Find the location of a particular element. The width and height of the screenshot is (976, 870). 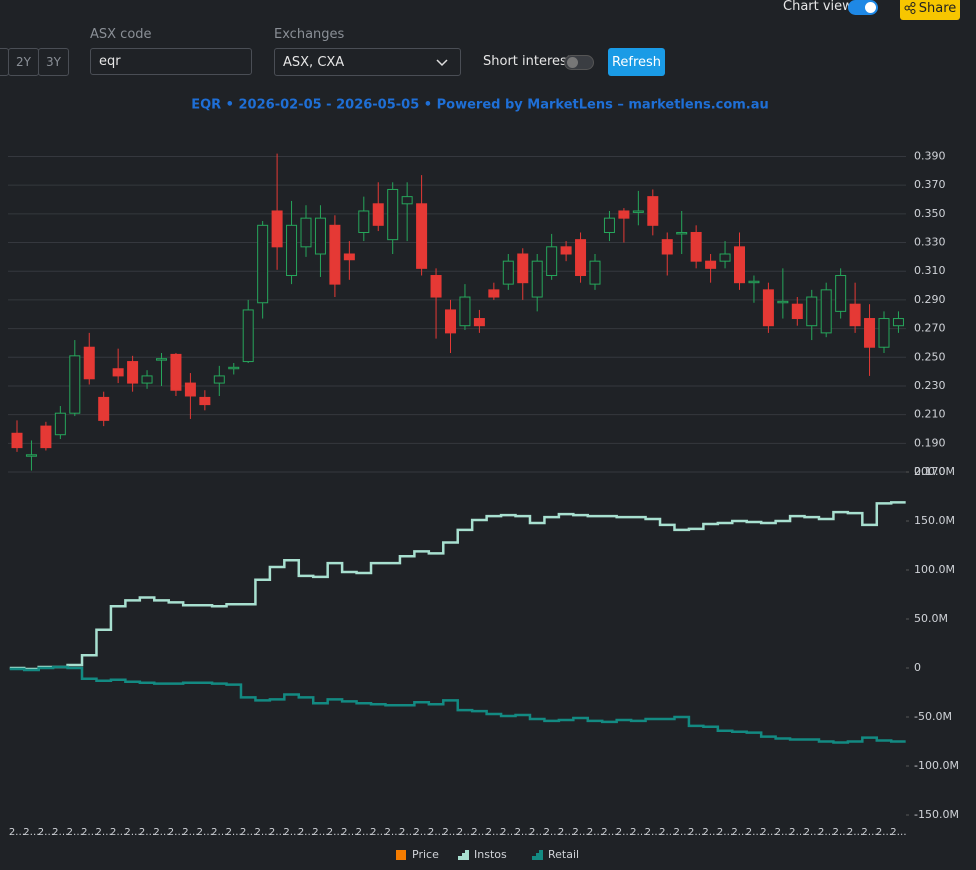

legend-label: Retail is located at coordinates (563, 854).